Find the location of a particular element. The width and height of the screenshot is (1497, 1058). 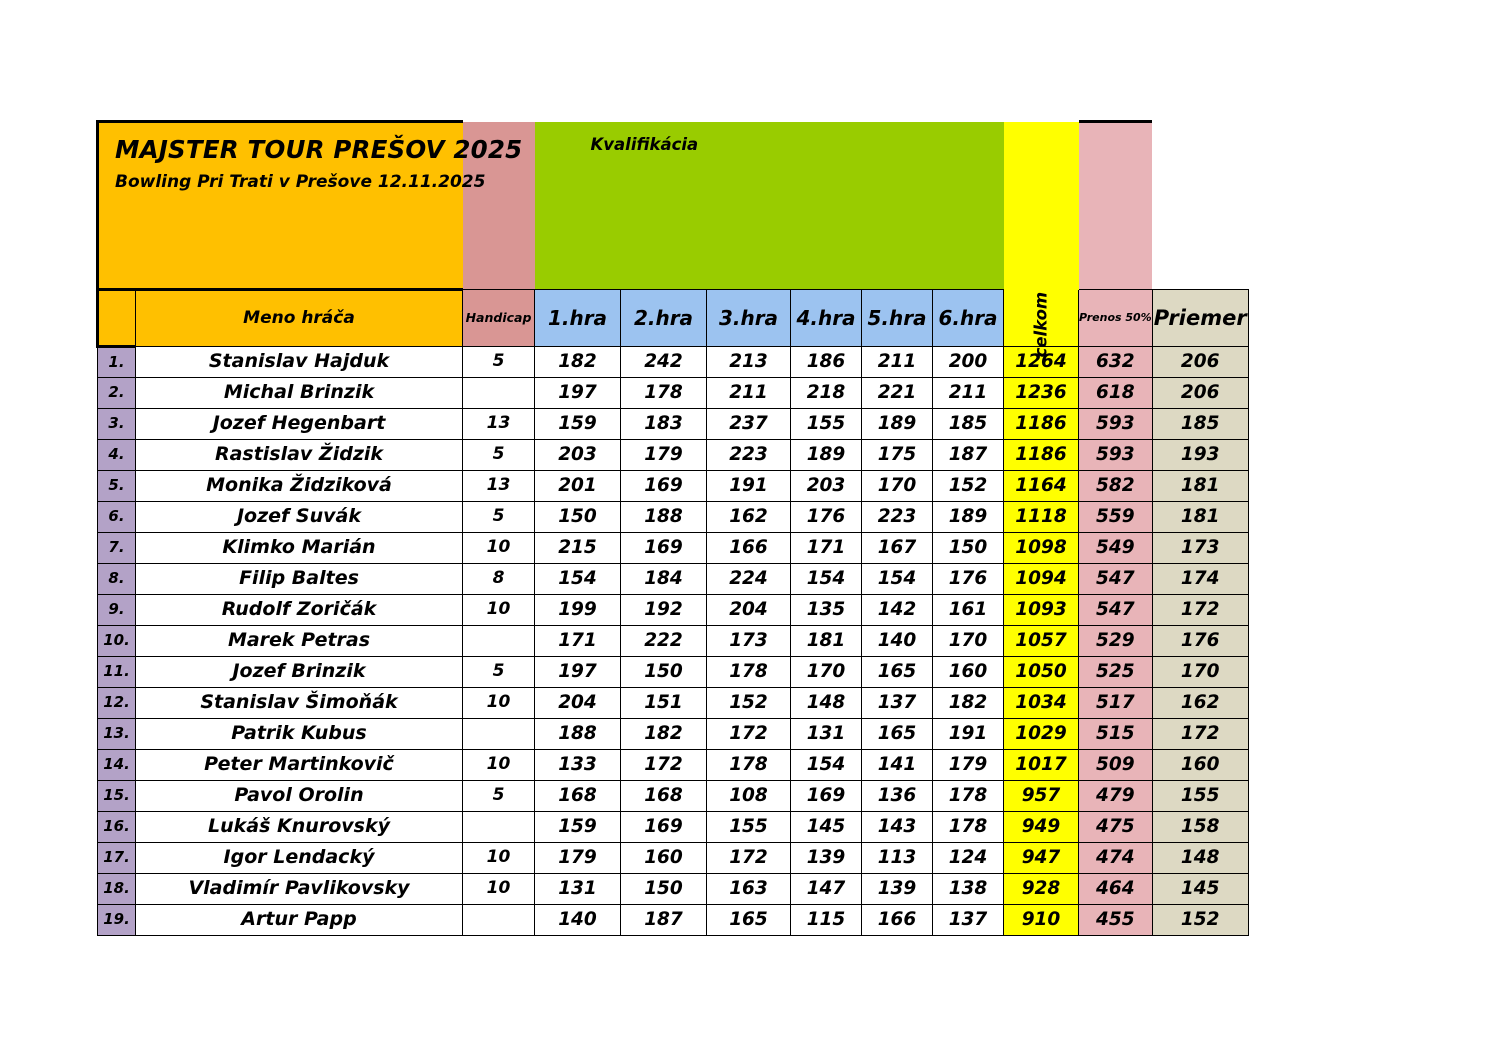

row-game-3: 204 is located at coordinates (748, 610).